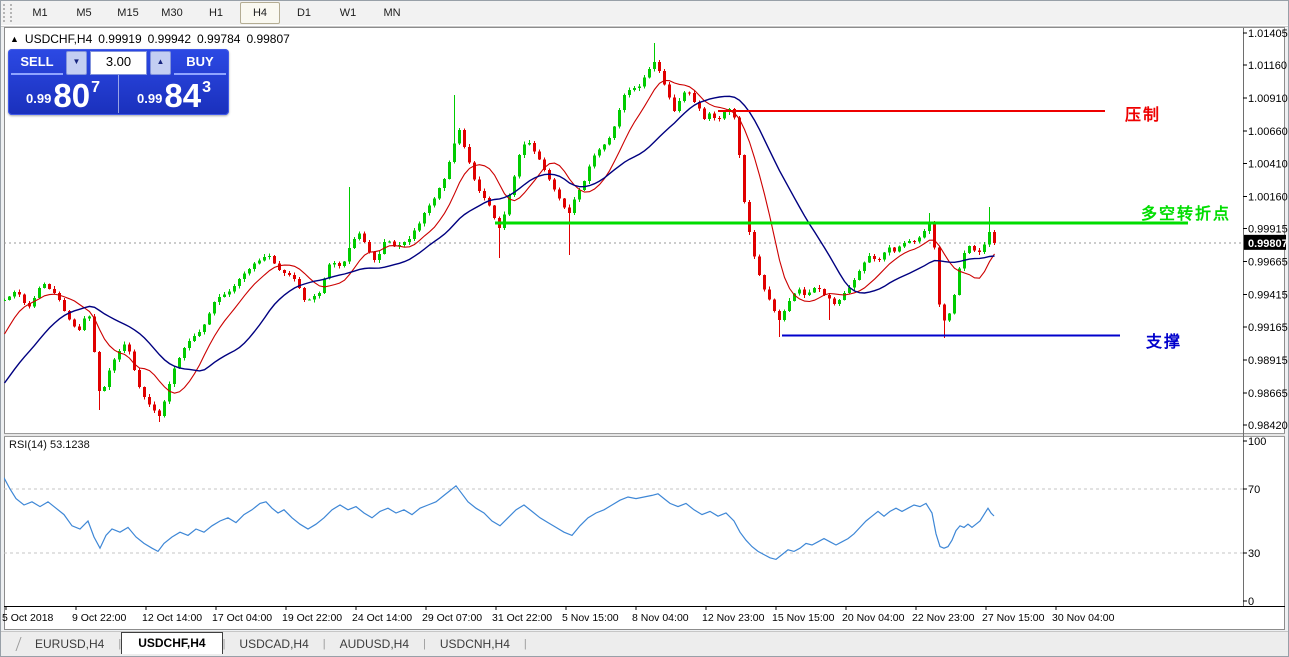 The image size is (1289, 657). I want to click on volume-input: 3.00, so click(118, 63).